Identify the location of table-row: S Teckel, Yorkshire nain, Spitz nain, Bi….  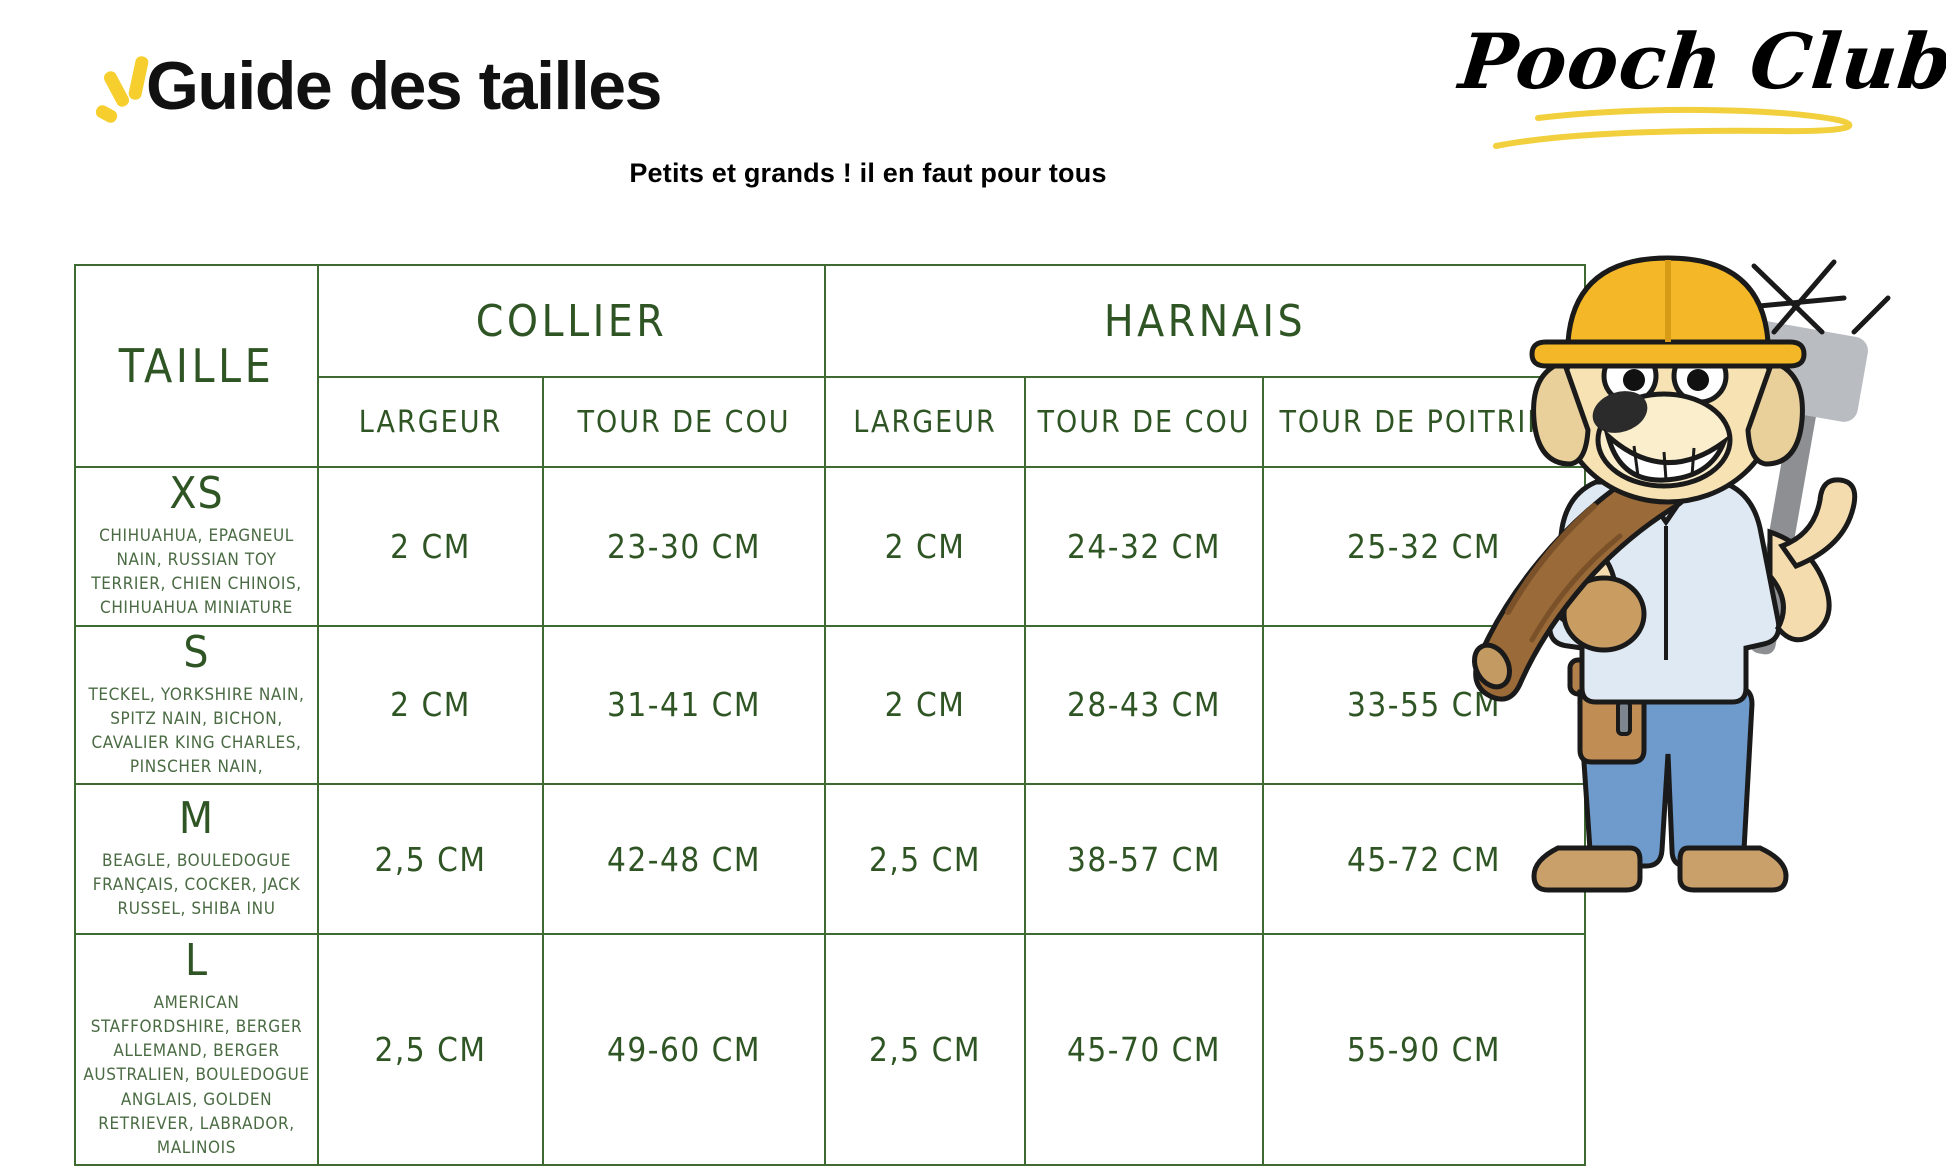
(830, 704).